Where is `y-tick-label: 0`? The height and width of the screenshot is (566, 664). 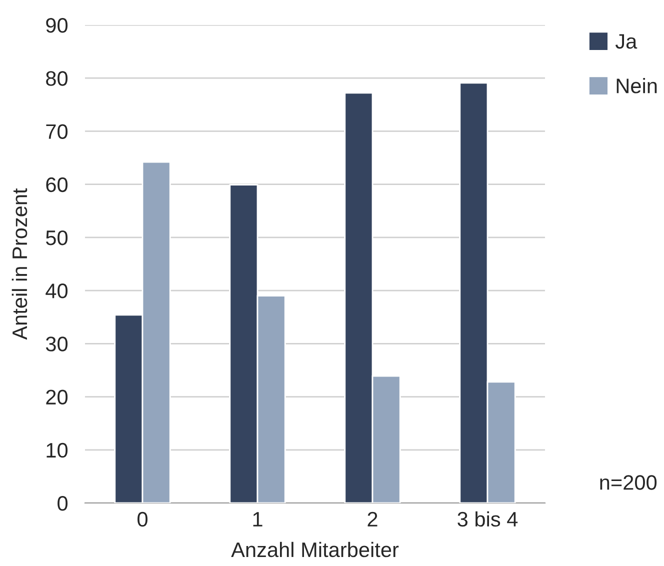 y-tick-label: 0 is located at coordinates (63, 503).